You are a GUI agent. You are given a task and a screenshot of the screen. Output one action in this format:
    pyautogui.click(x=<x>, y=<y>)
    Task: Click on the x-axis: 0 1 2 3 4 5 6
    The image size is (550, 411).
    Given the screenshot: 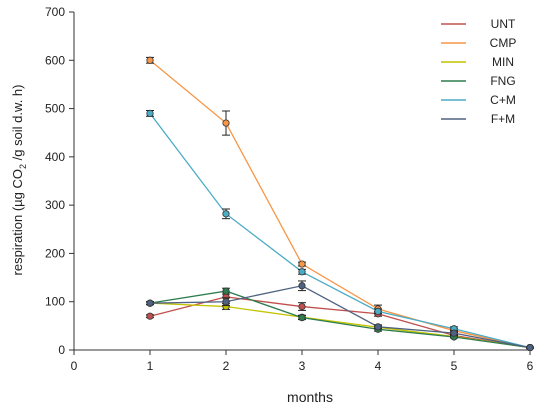 What is the action you would take?
    pyautogui.click(x=302, y=361)
    